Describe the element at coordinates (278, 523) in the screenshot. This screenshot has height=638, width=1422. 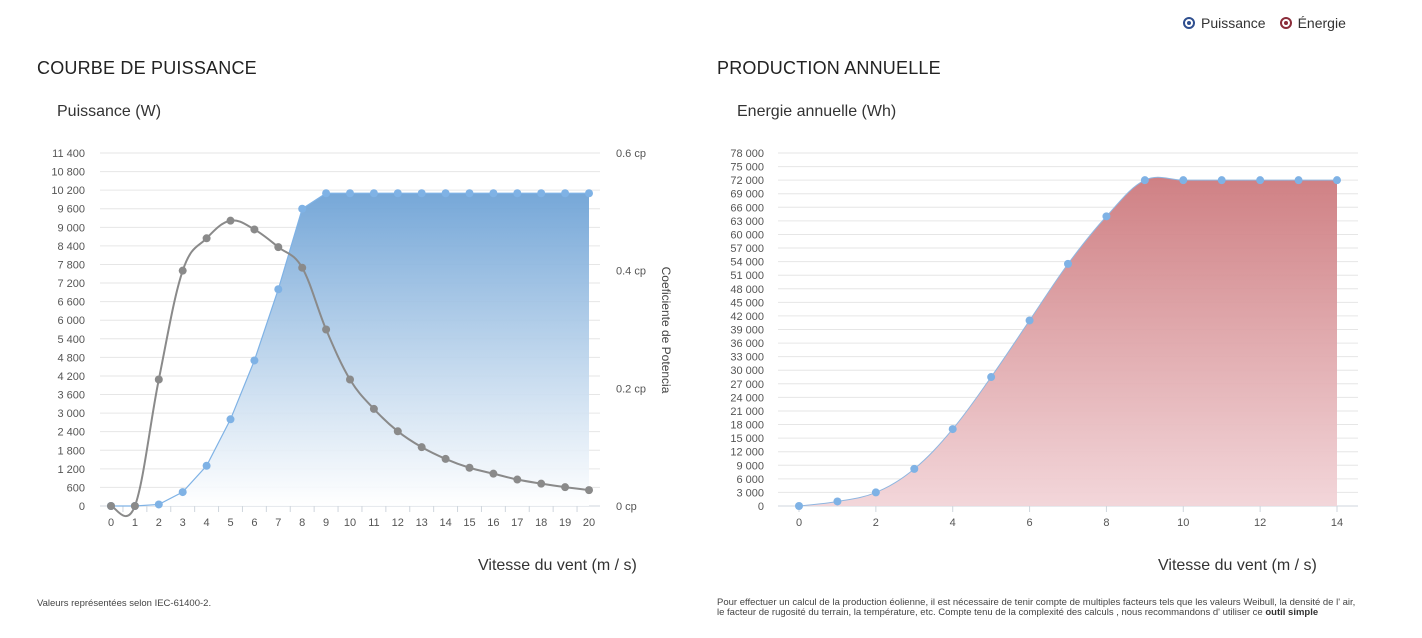
I see `x-tick-label: 7` at that location.